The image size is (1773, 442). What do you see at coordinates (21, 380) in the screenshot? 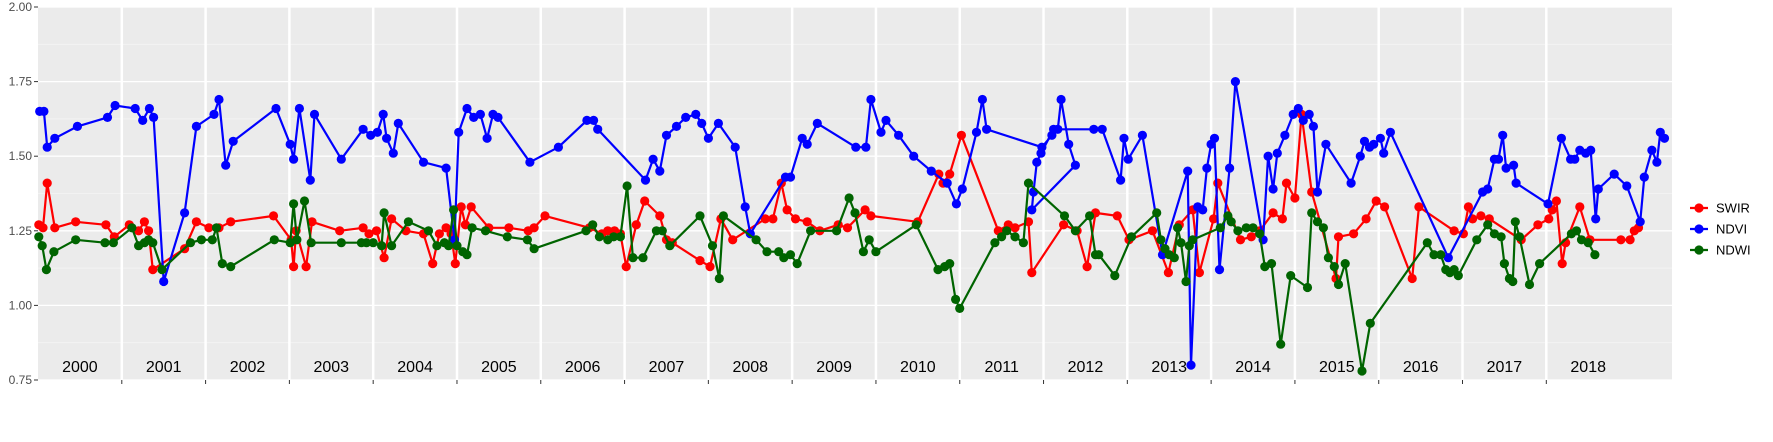
I see `y-tick-label: 0.75` at bounding box center [21, 380].